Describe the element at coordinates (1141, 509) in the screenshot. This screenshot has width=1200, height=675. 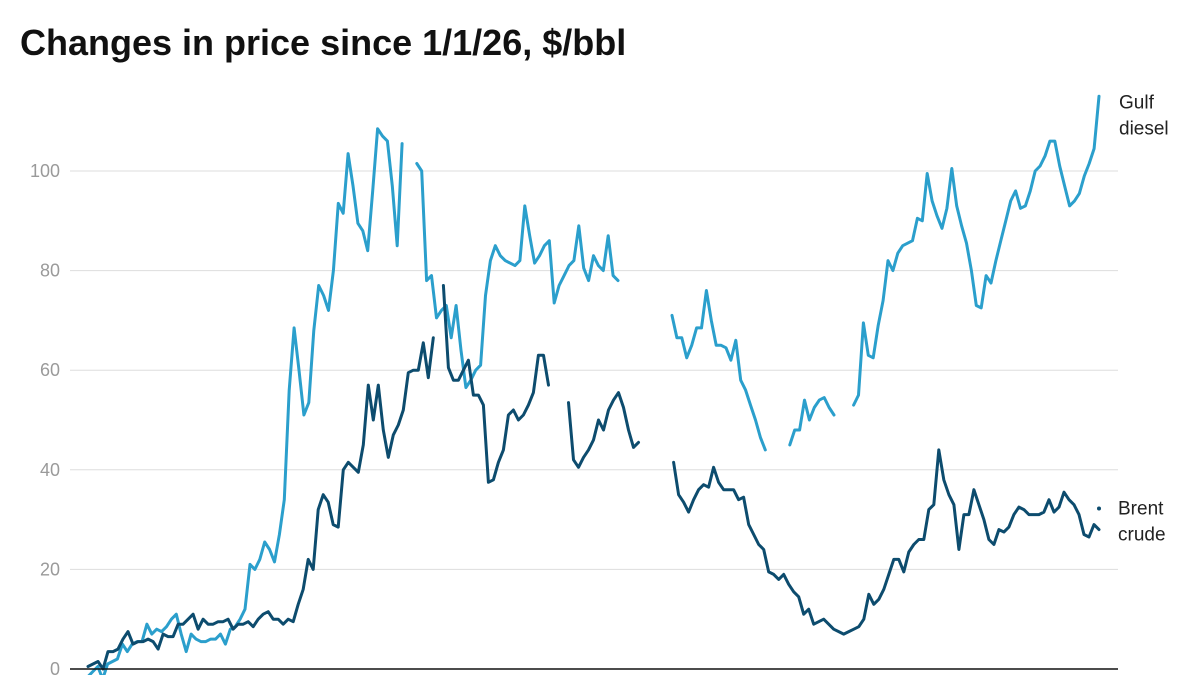
I see `series-label-line: Brent` at that location.